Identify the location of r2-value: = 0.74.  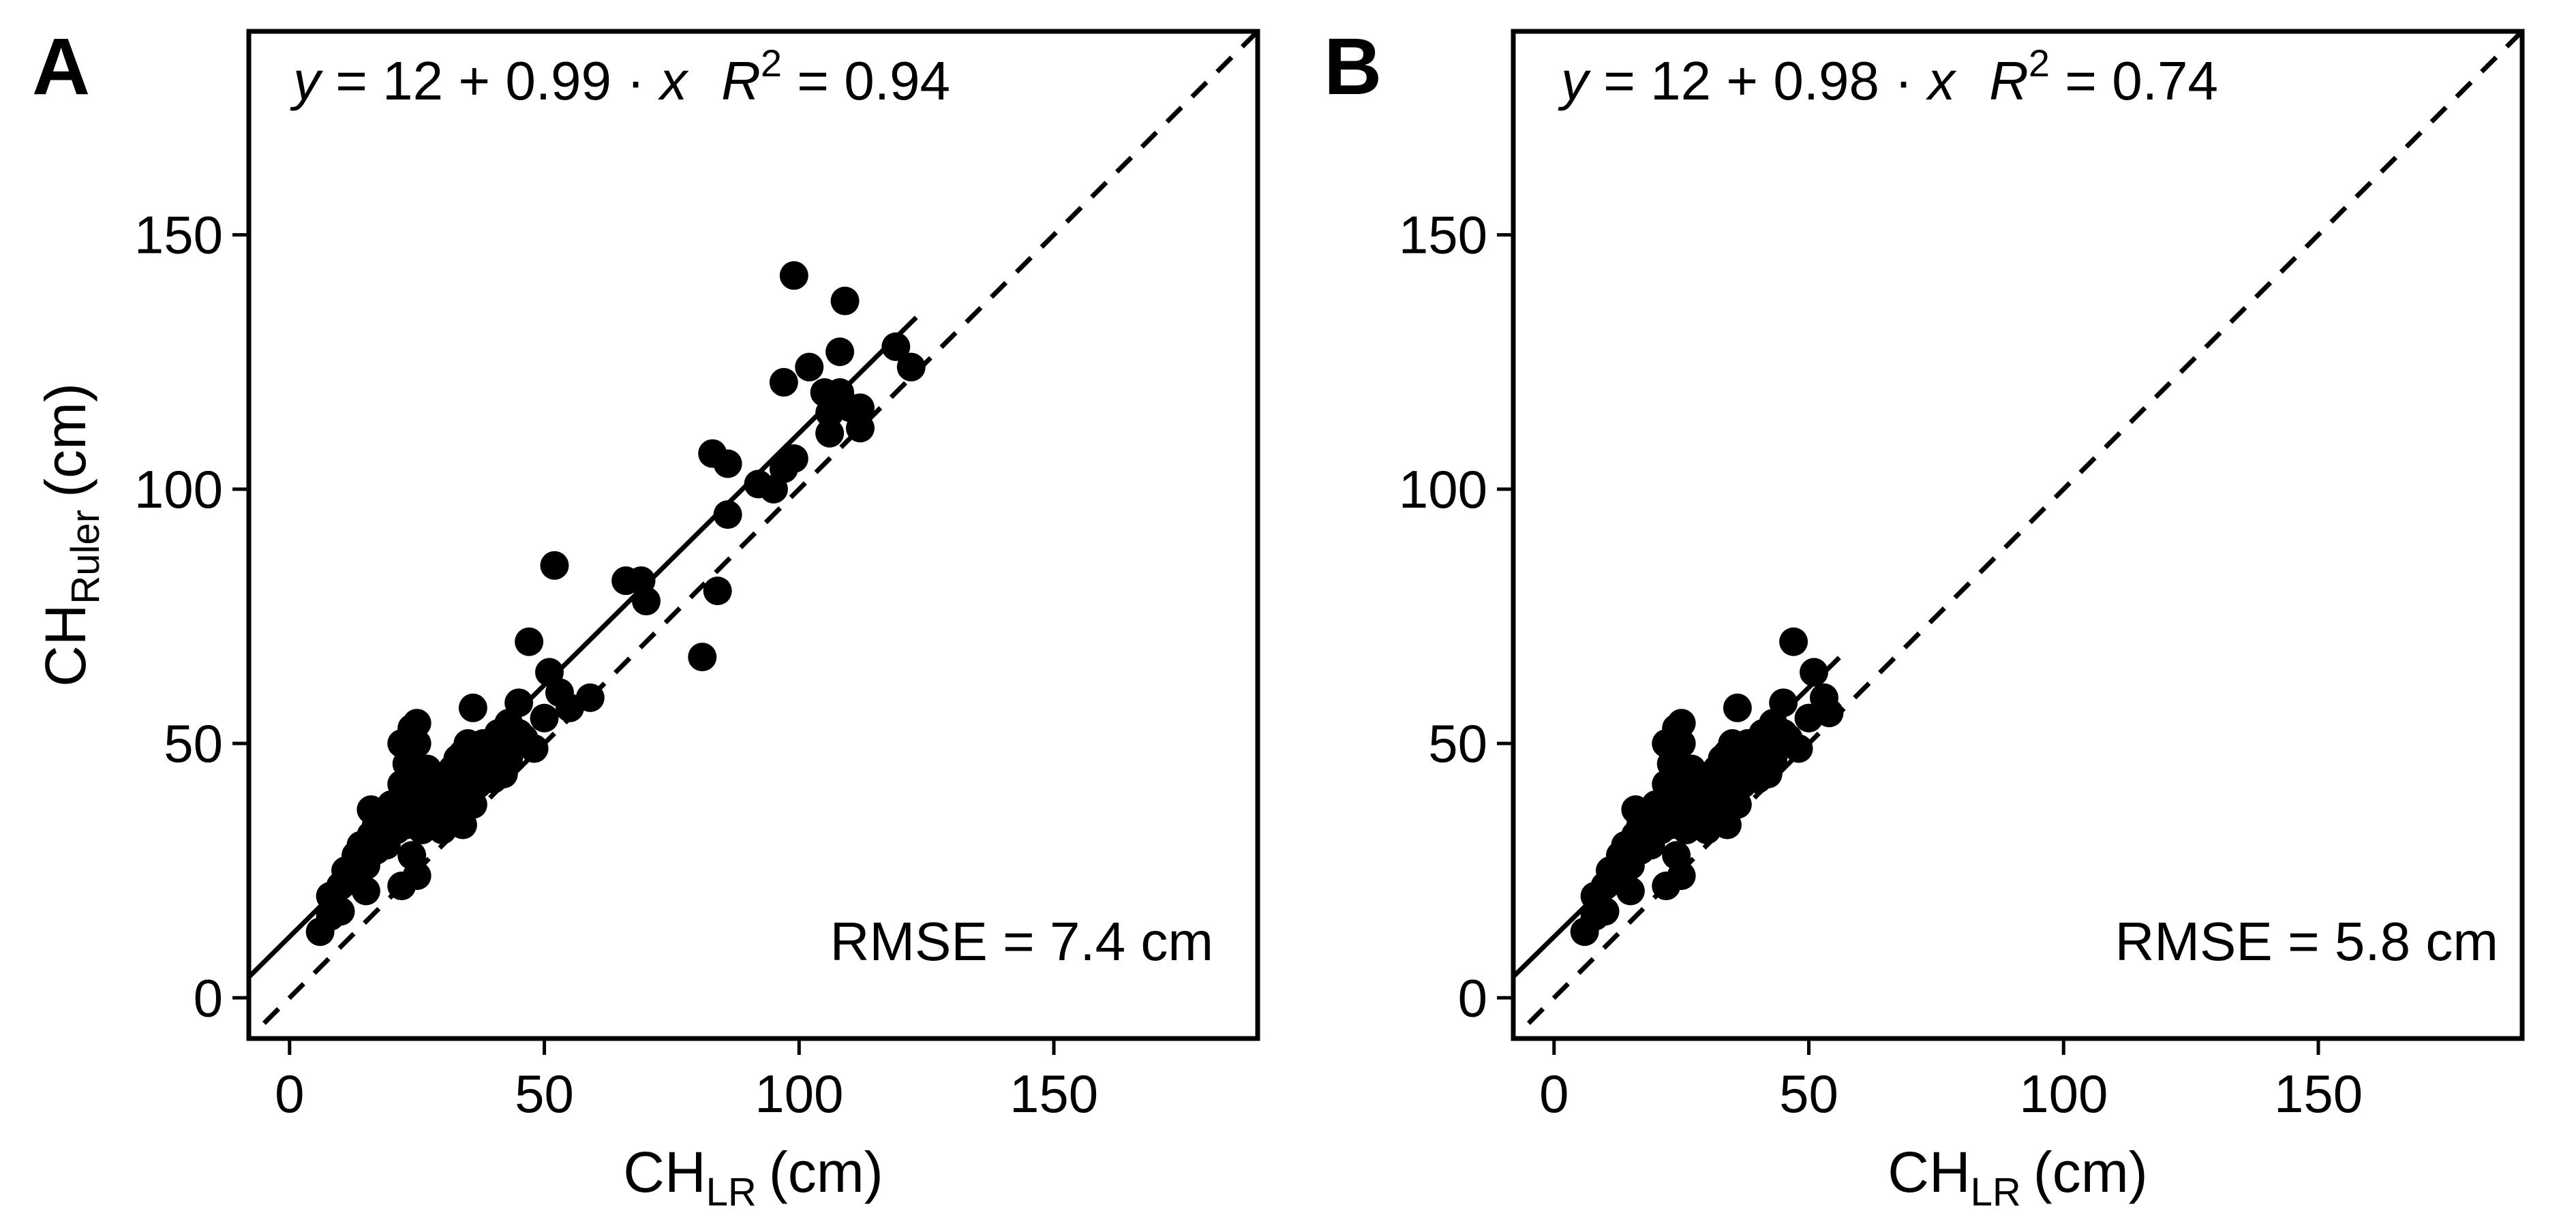
(2134, 80).